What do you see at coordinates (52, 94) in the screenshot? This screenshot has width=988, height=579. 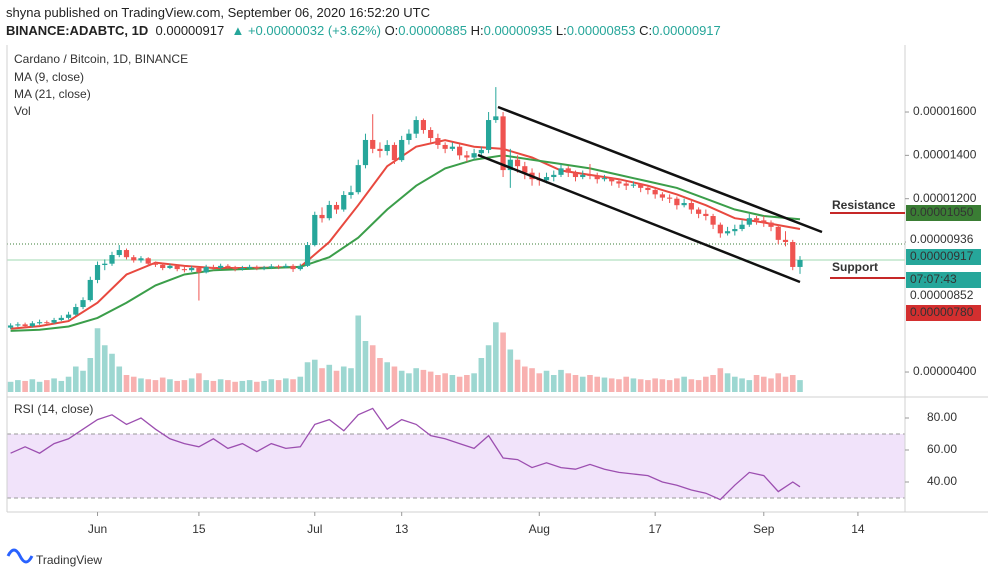 I see `legend-ma: MA (21, close)` at bounding box center [52, 94].